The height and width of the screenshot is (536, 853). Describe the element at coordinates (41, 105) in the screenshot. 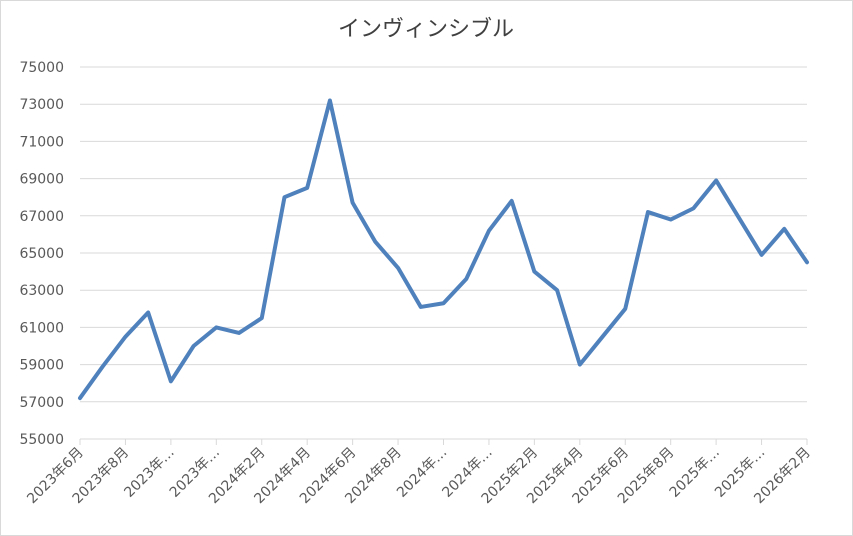

I see `y-tick-label: 73000` at that location.